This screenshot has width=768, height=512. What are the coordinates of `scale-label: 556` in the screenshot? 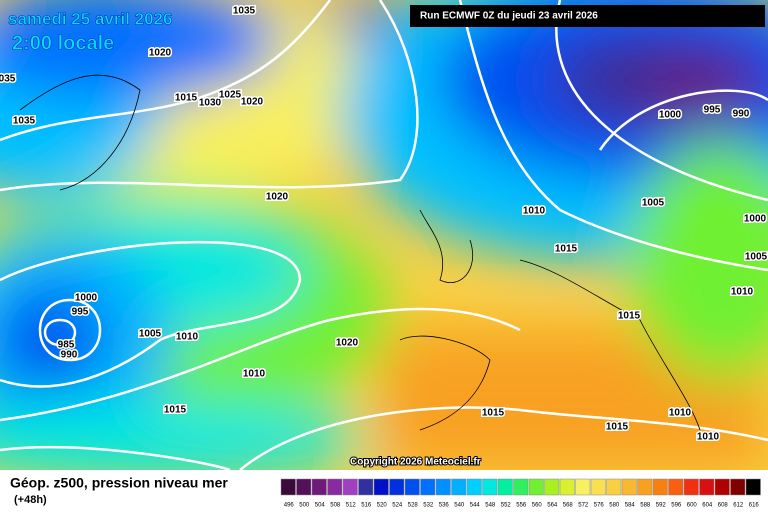 It's located at (521, 506).